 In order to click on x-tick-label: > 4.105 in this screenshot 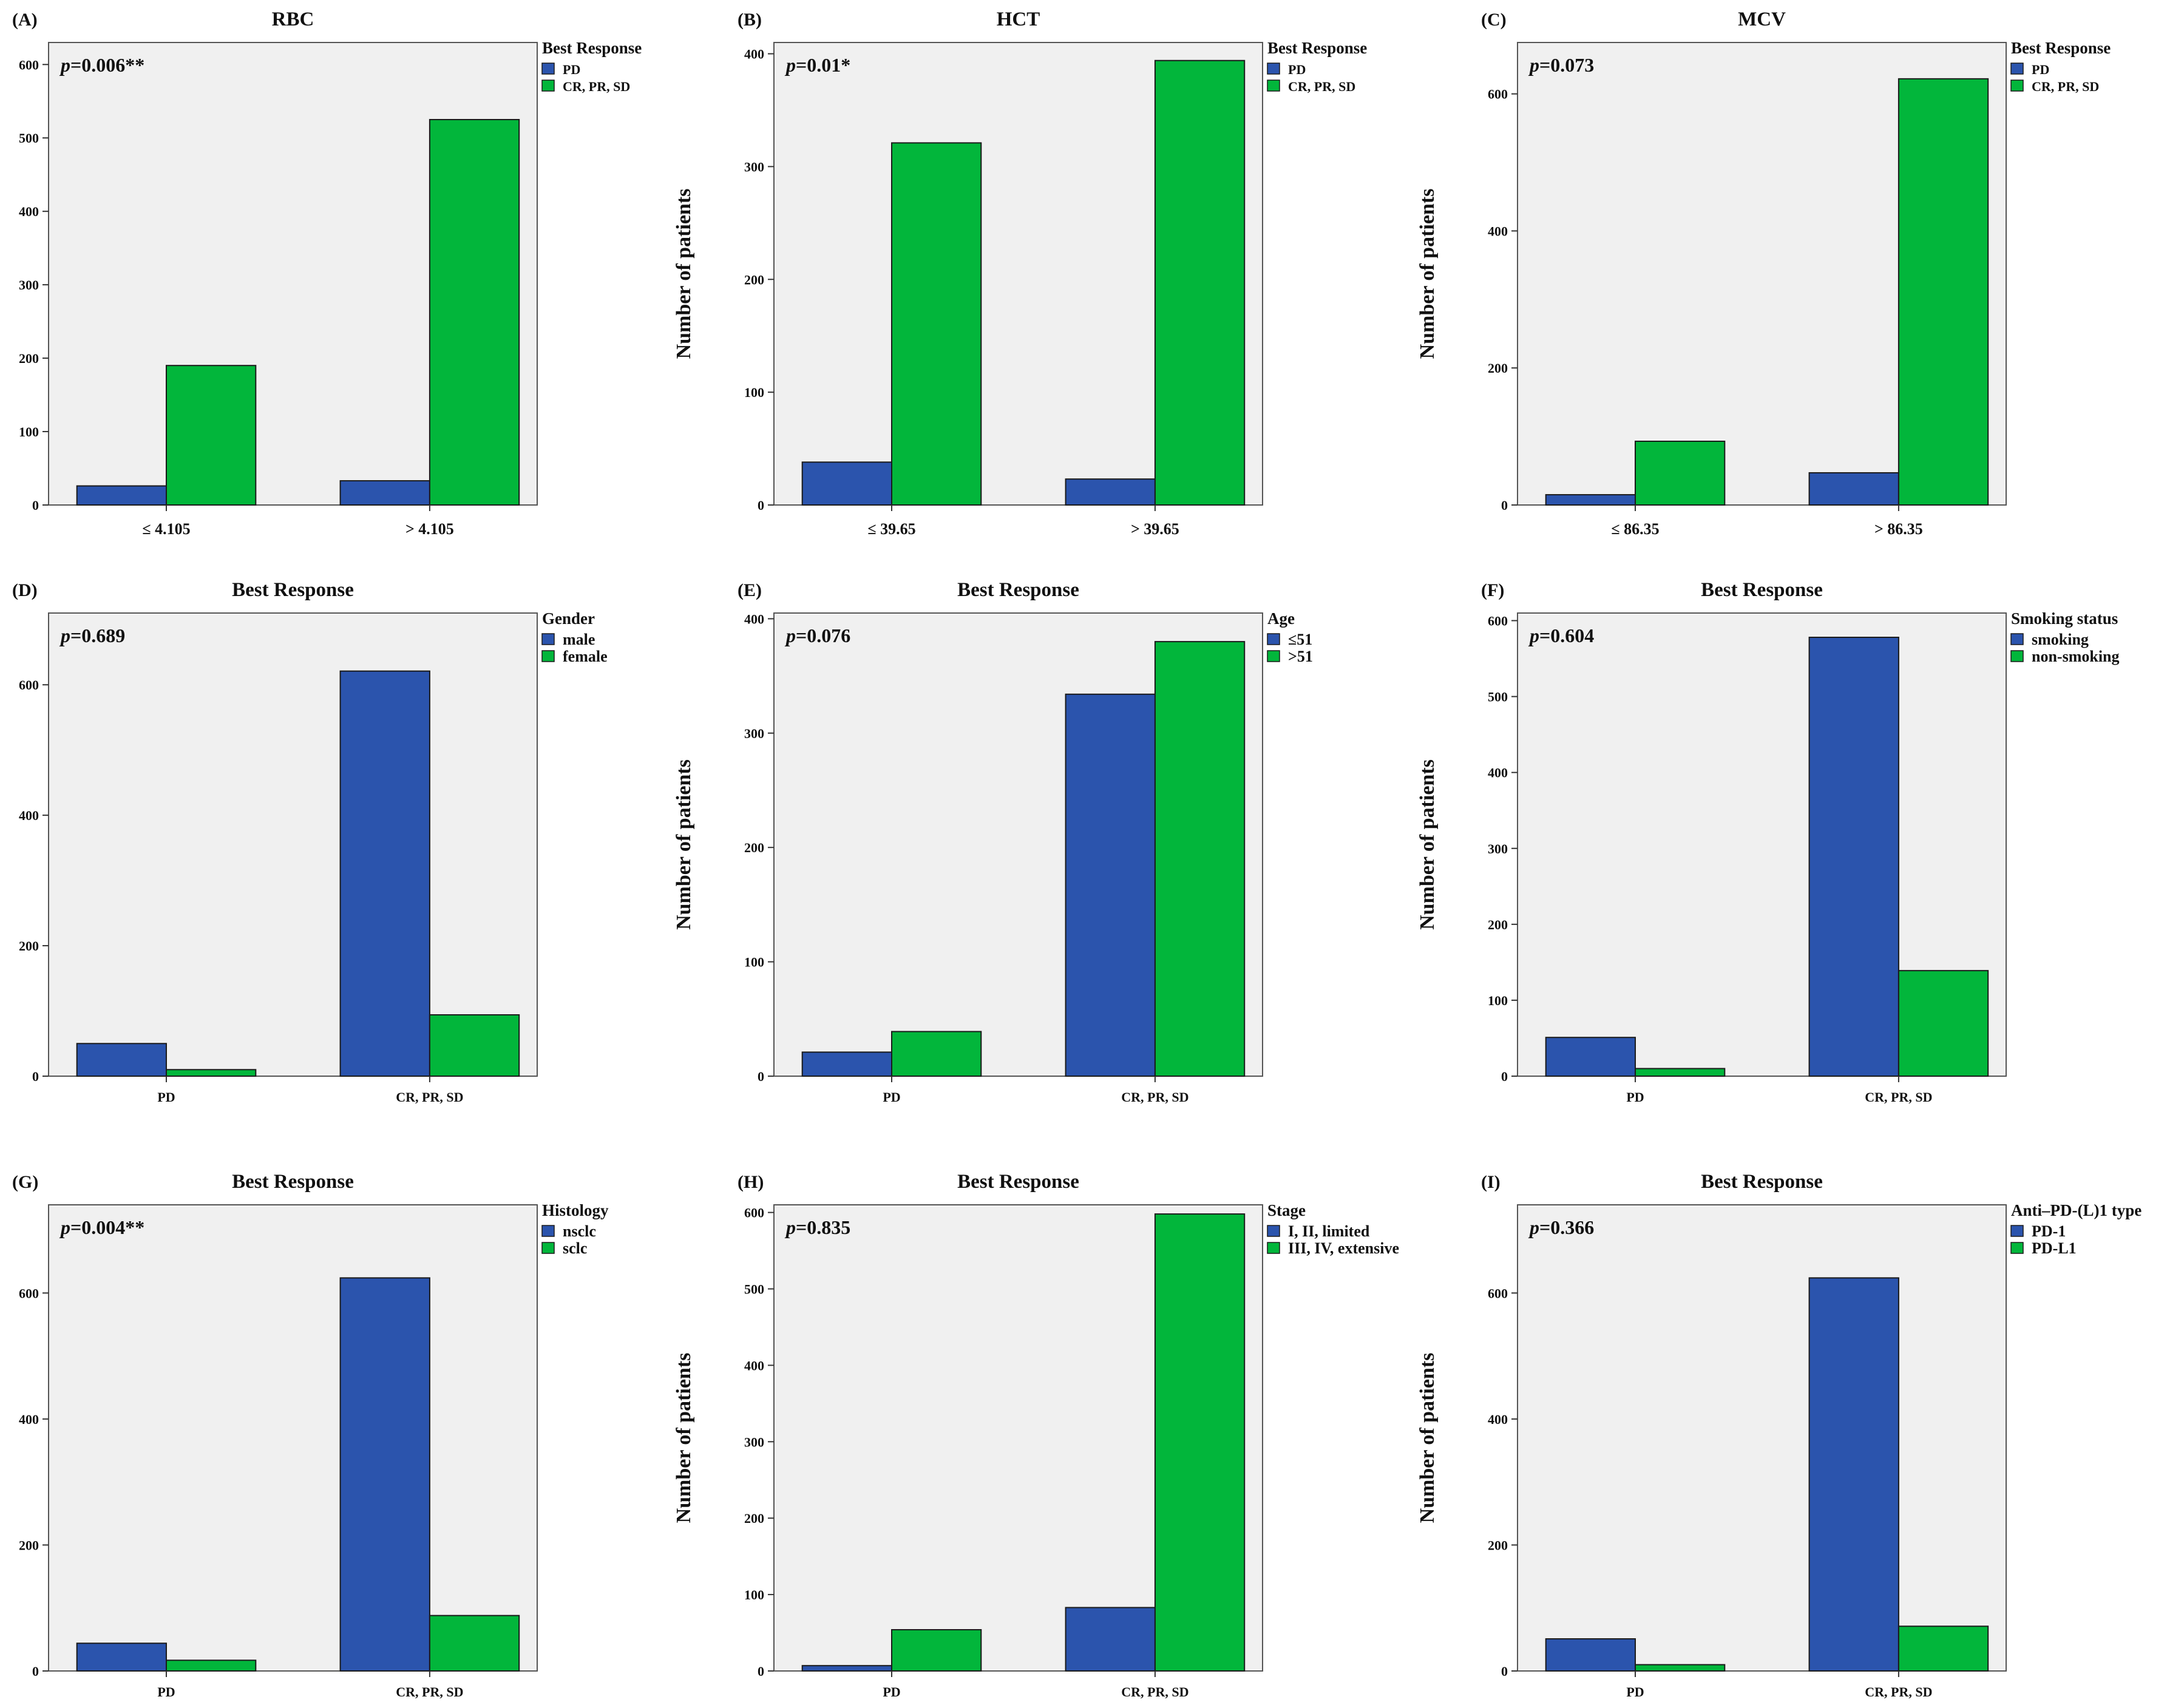, I will do `click(429, 529)`.